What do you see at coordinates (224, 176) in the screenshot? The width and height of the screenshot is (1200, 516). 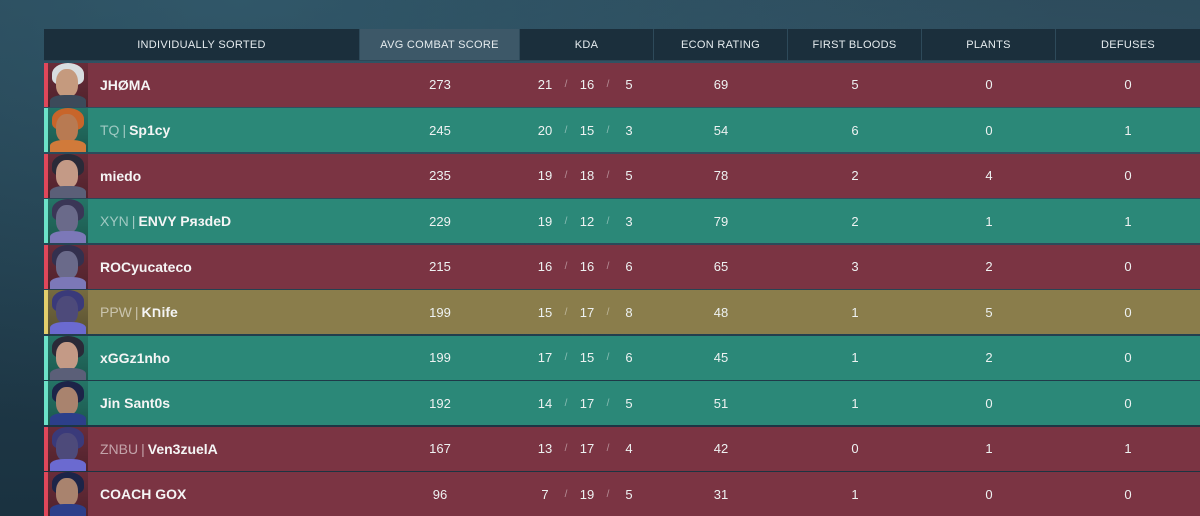 I see `player-name-cell: miedo` at bounding box center [224, 176].